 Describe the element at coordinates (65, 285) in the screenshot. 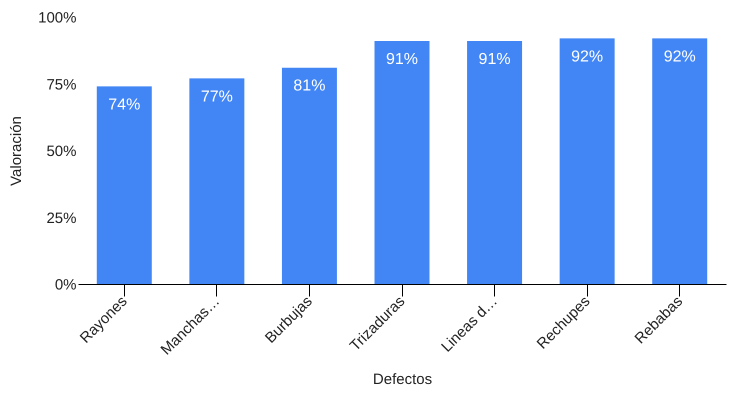

I see `y-tick-label: 0%` at that location.